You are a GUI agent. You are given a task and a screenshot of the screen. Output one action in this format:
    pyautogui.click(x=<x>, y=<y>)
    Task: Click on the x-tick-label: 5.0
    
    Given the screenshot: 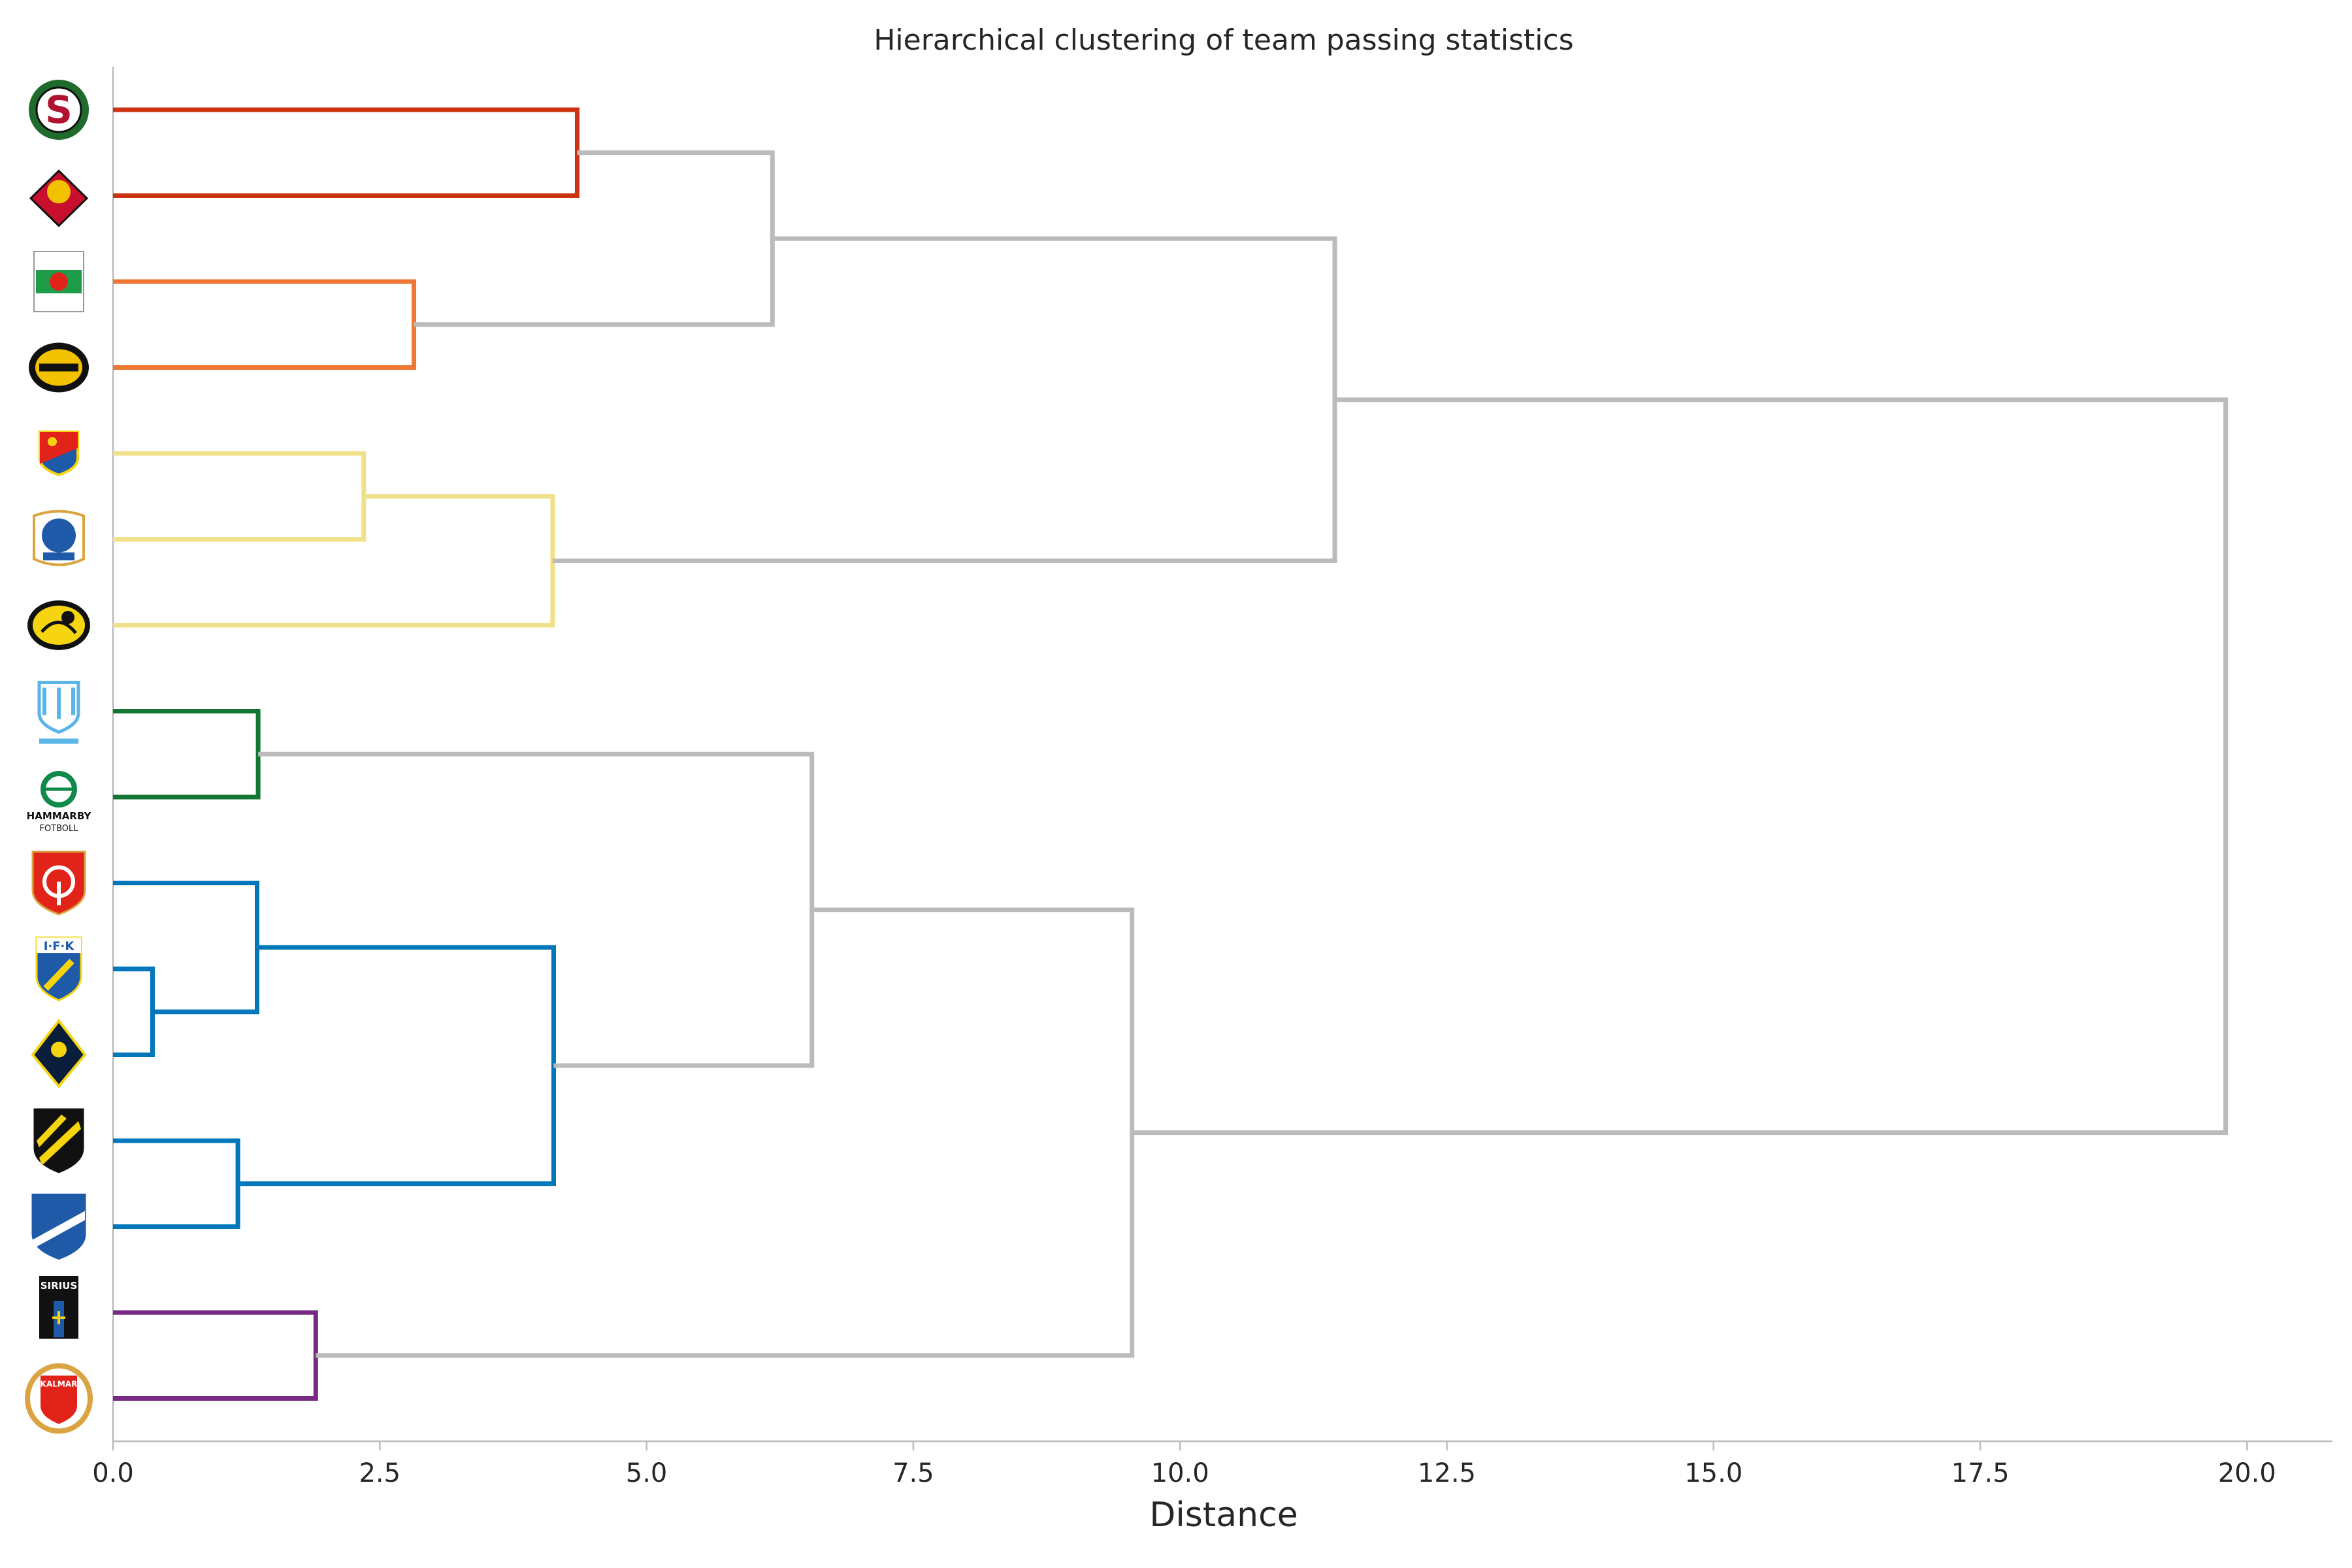 What is the action you would take?
    pyautogui.click(x=647, y=1473)
    